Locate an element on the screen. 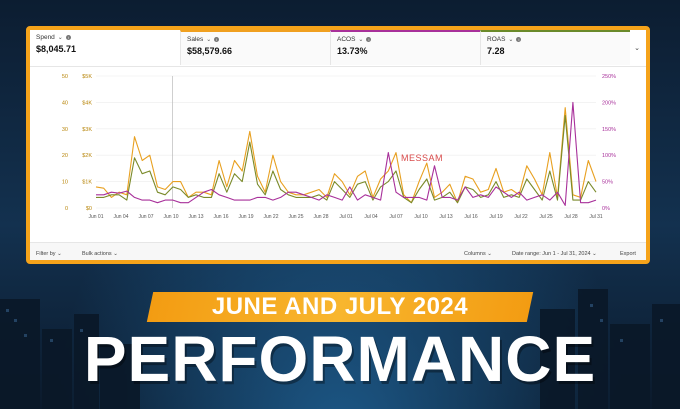  metric-value: 13.73% is located at coordinates (352, 51).